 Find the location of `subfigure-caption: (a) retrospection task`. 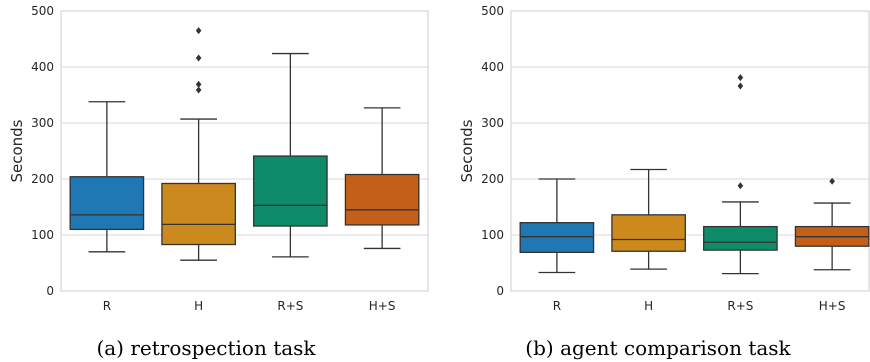

subfigure-caption: (a) retrospection task is located at coordinates (206, 348).